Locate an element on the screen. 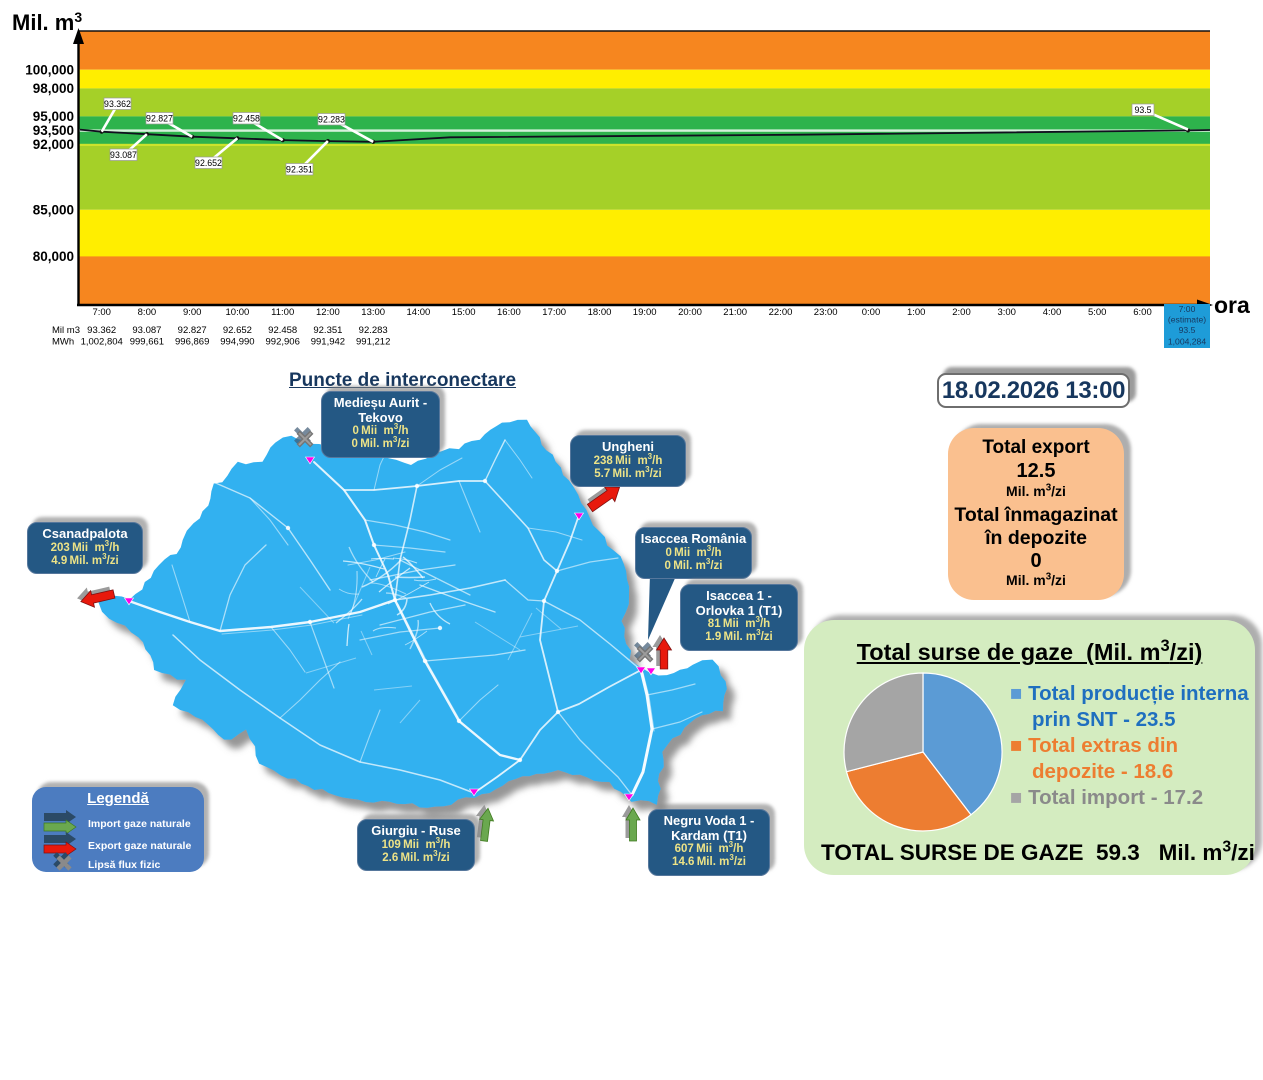 The width and height of the screenshot is (1263, 1080). svg-text: 12:00 is located at coordinates (328, 312).